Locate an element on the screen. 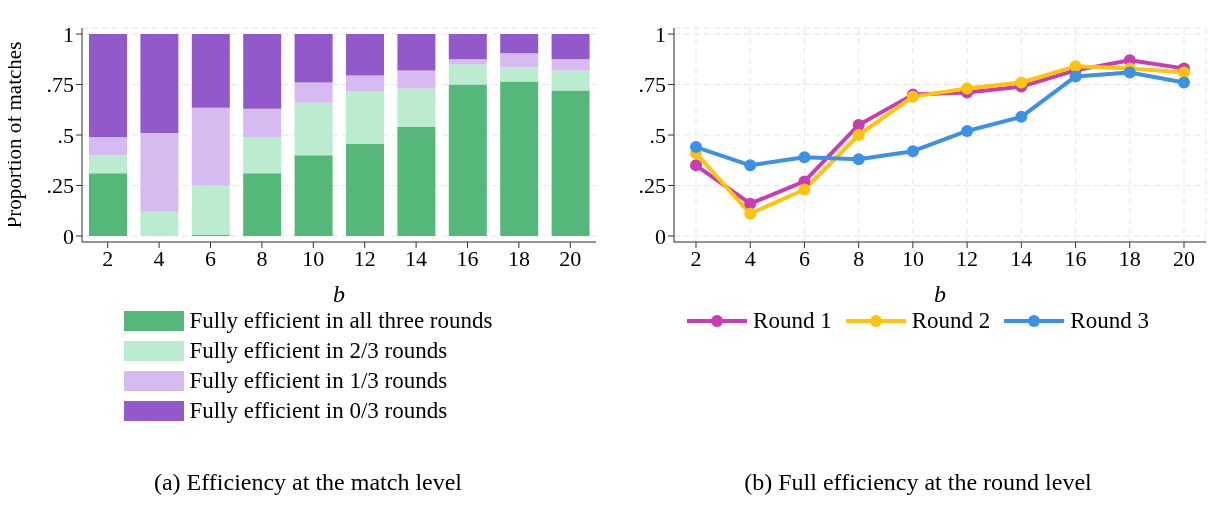  legend-label: Fully efficient in all three rounds is located at coordinates (341, 321).